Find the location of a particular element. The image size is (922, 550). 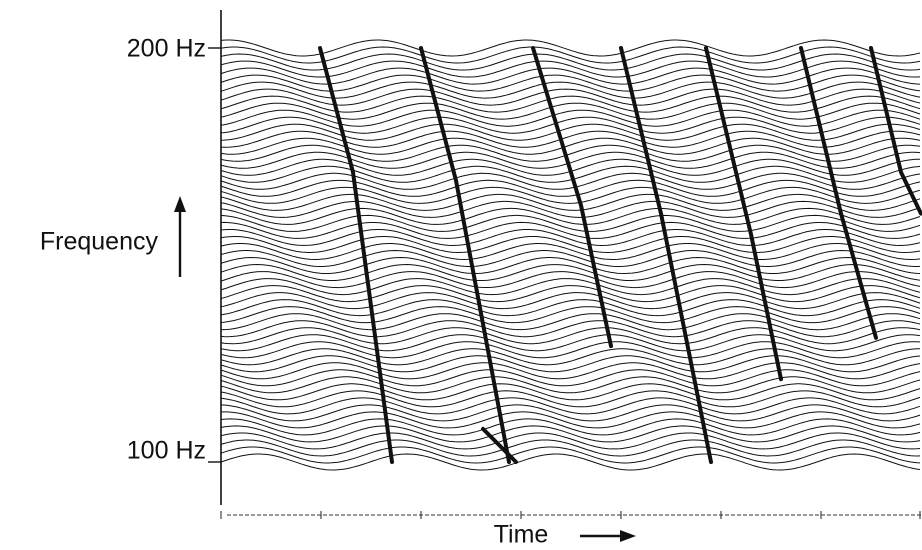

x-time-marks is located at coordinates (570, 515).